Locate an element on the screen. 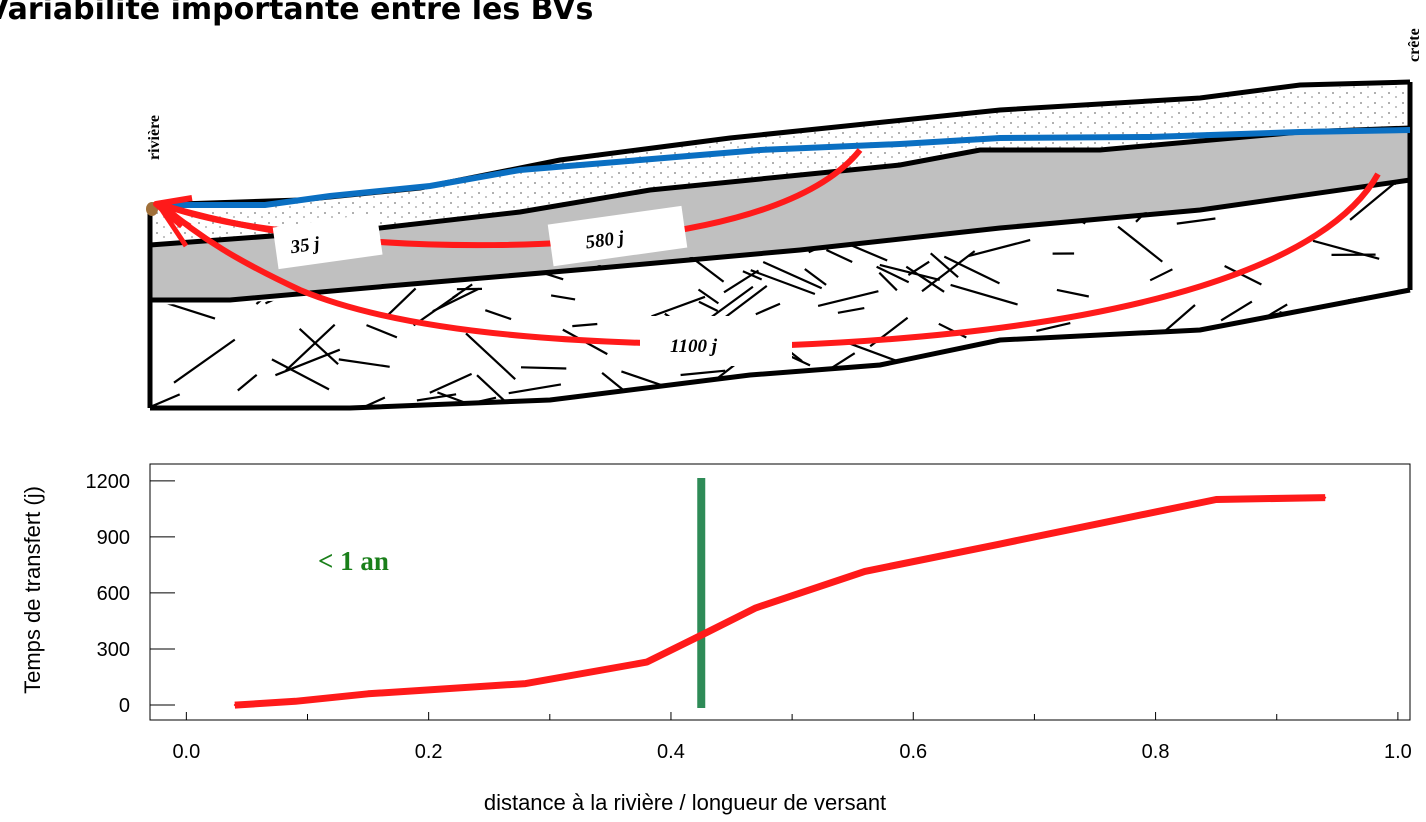 The image size is (1426, 822). x-axis: 0.0 0.2 0.4 0.6 0.8 1.0 is located at coordinates (792, 737).